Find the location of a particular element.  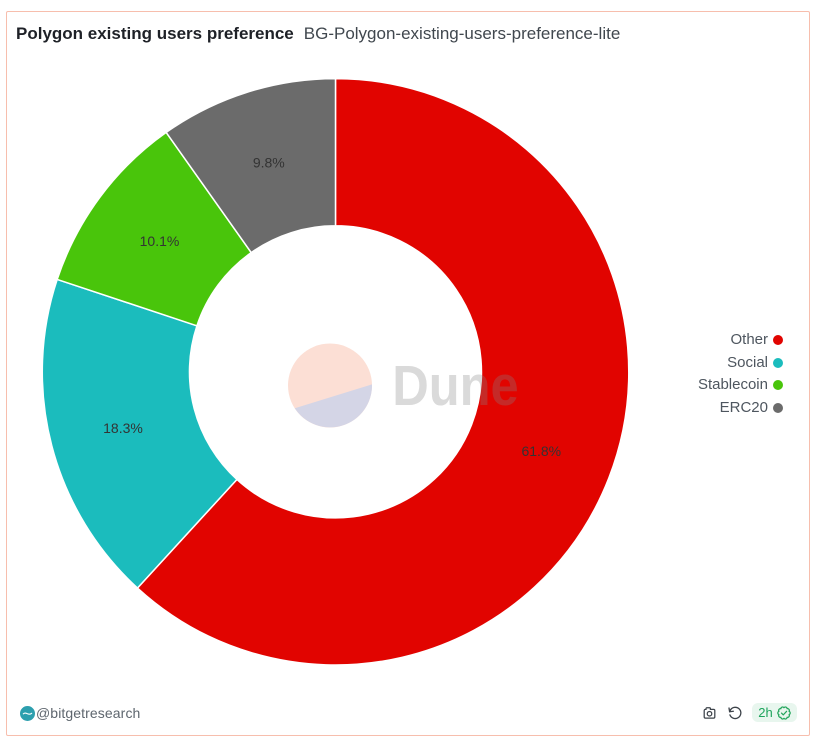

svg-text: 18.3% is located at coordinates (123, 428).